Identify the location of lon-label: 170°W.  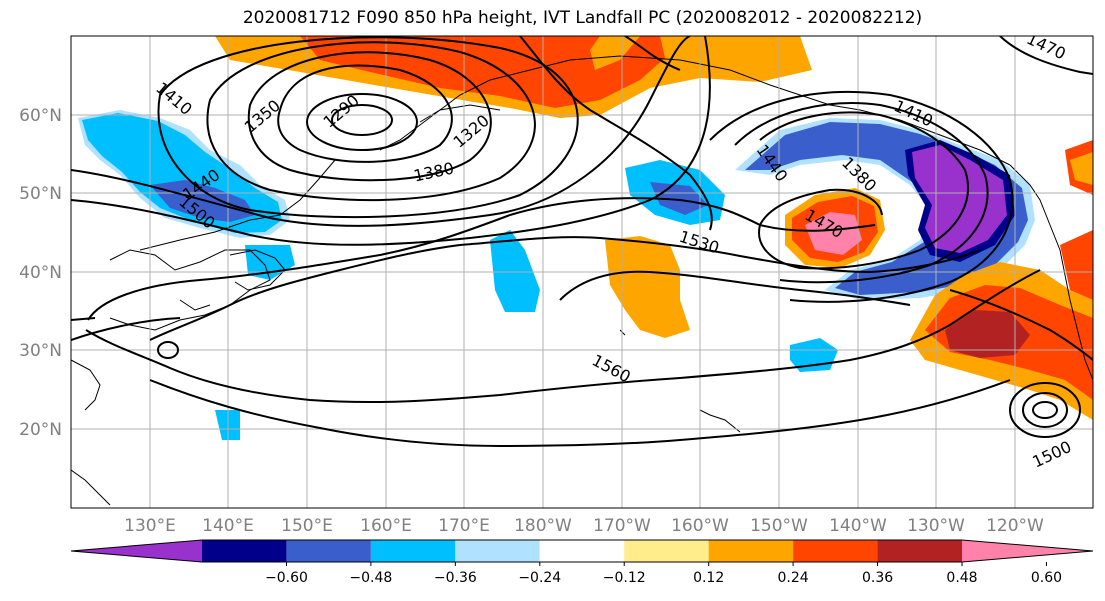
(622, 526).